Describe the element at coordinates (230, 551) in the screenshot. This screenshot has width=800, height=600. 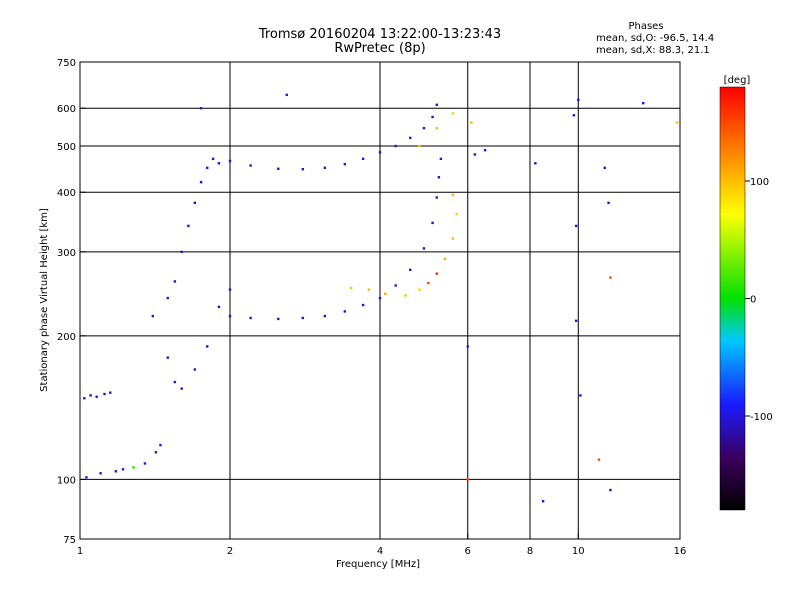
I see `x-tick-label: 2` at that location.